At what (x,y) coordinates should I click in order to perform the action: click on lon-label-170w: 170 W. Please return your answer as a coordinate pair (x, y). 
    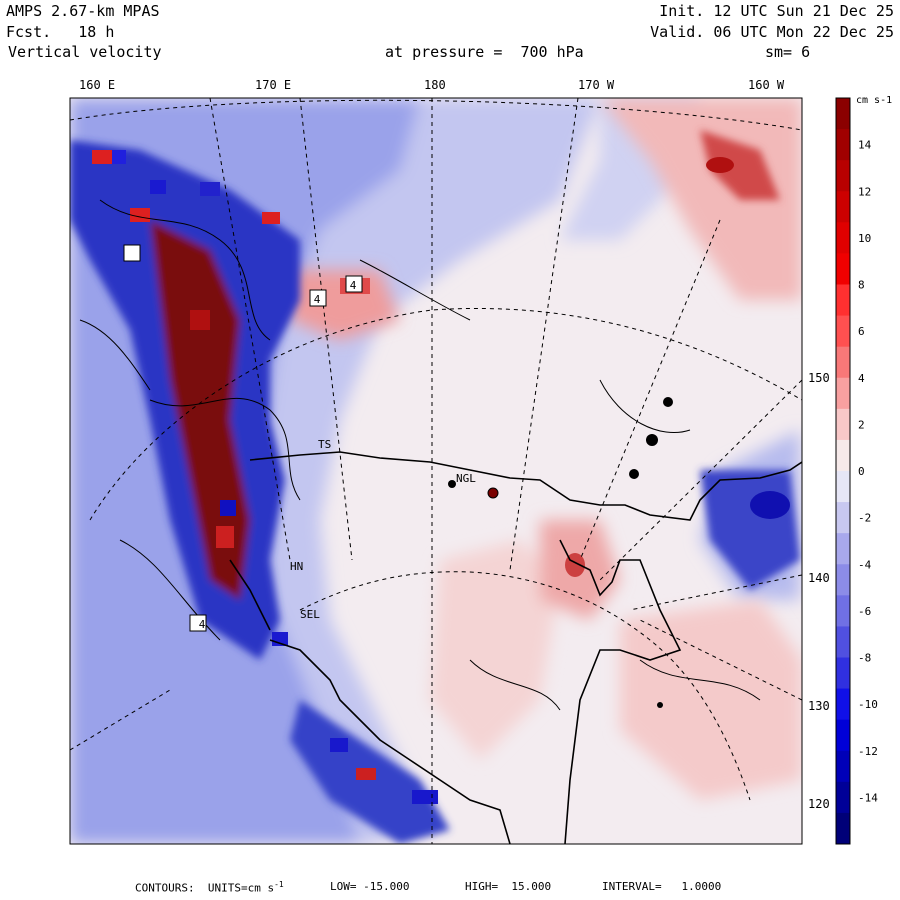
    Looking at the image, I should click on (596, 85).